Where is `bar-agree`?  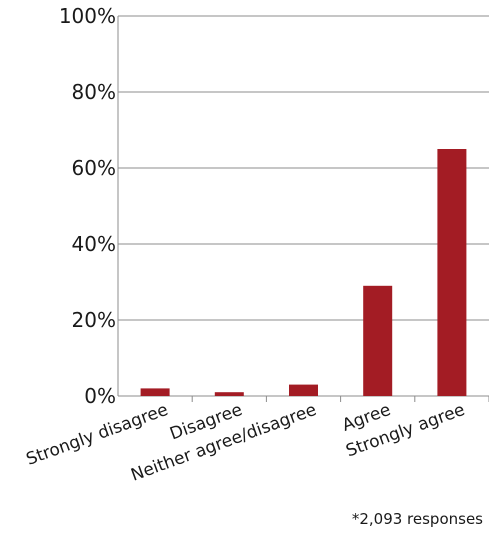 bar-agree is located at coordinates (378, 340).